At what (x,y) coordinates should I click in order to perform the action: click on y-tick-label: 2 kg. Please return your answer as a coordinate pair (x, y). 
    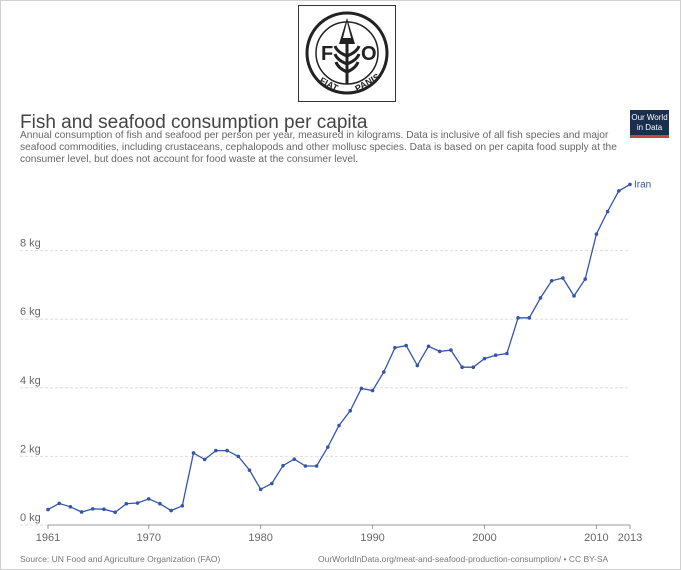
    Looking at the image, I should click on (30, 449).